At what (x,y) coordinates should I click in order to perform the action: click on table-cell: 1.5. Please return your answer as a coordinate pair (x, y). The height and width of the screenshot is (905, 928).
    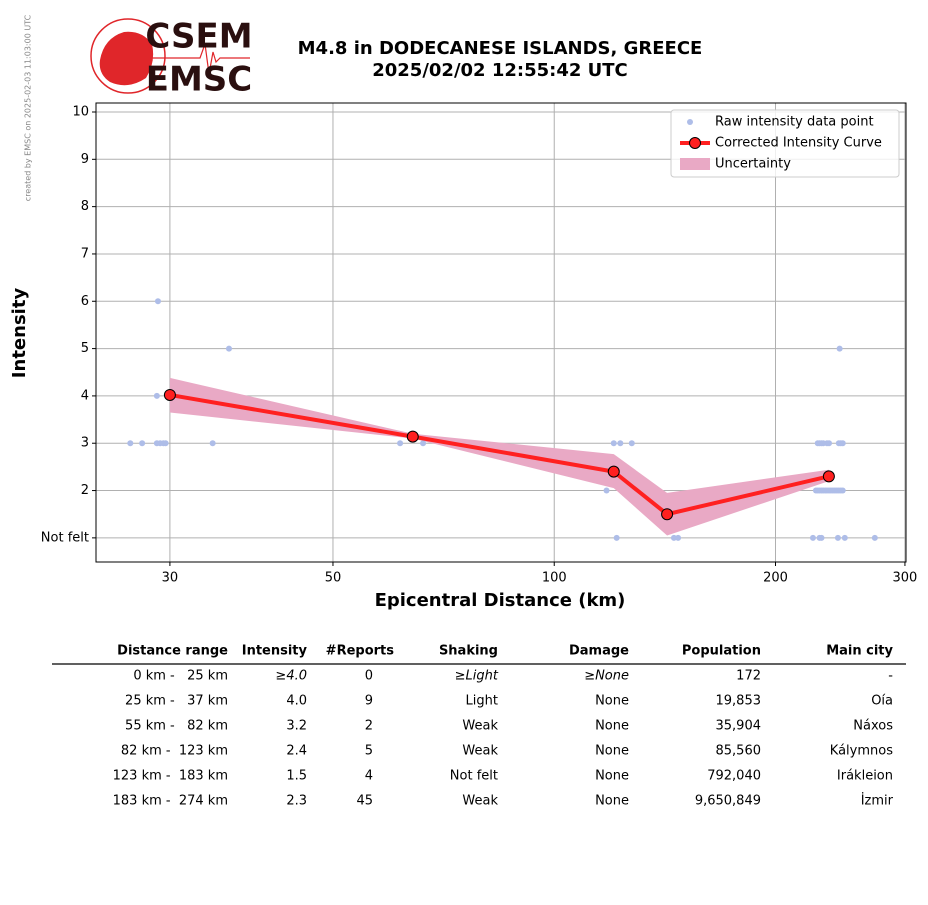
    Looking at the image, I should click on (296, 776).